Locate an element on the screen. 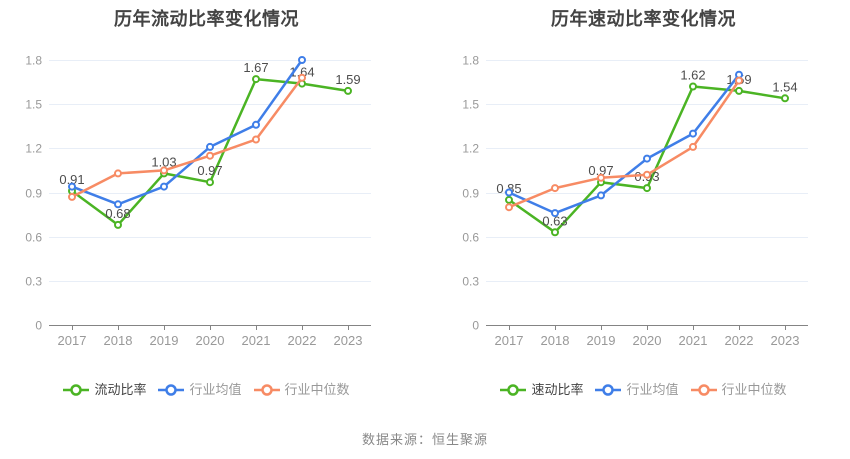  data-point-label: 0.63 is located at coordinates (554, 220).